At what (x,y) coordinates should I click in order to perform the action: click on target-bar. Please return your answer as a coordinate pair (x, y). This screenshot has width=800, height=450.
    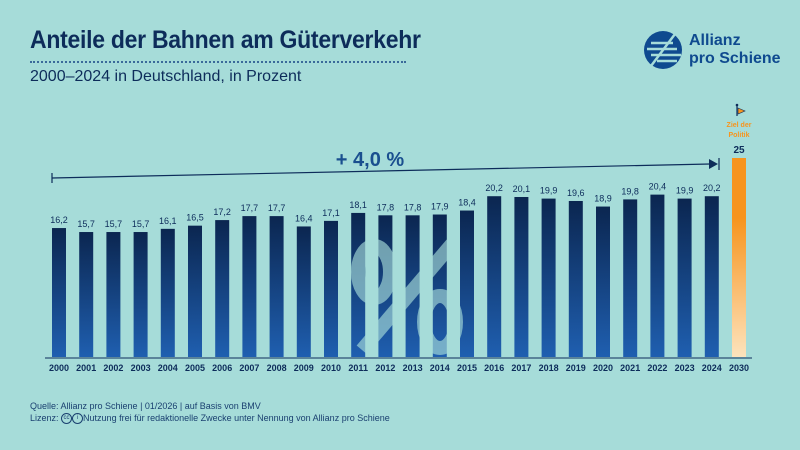
    Looking at the image, I should click on (739, 257).